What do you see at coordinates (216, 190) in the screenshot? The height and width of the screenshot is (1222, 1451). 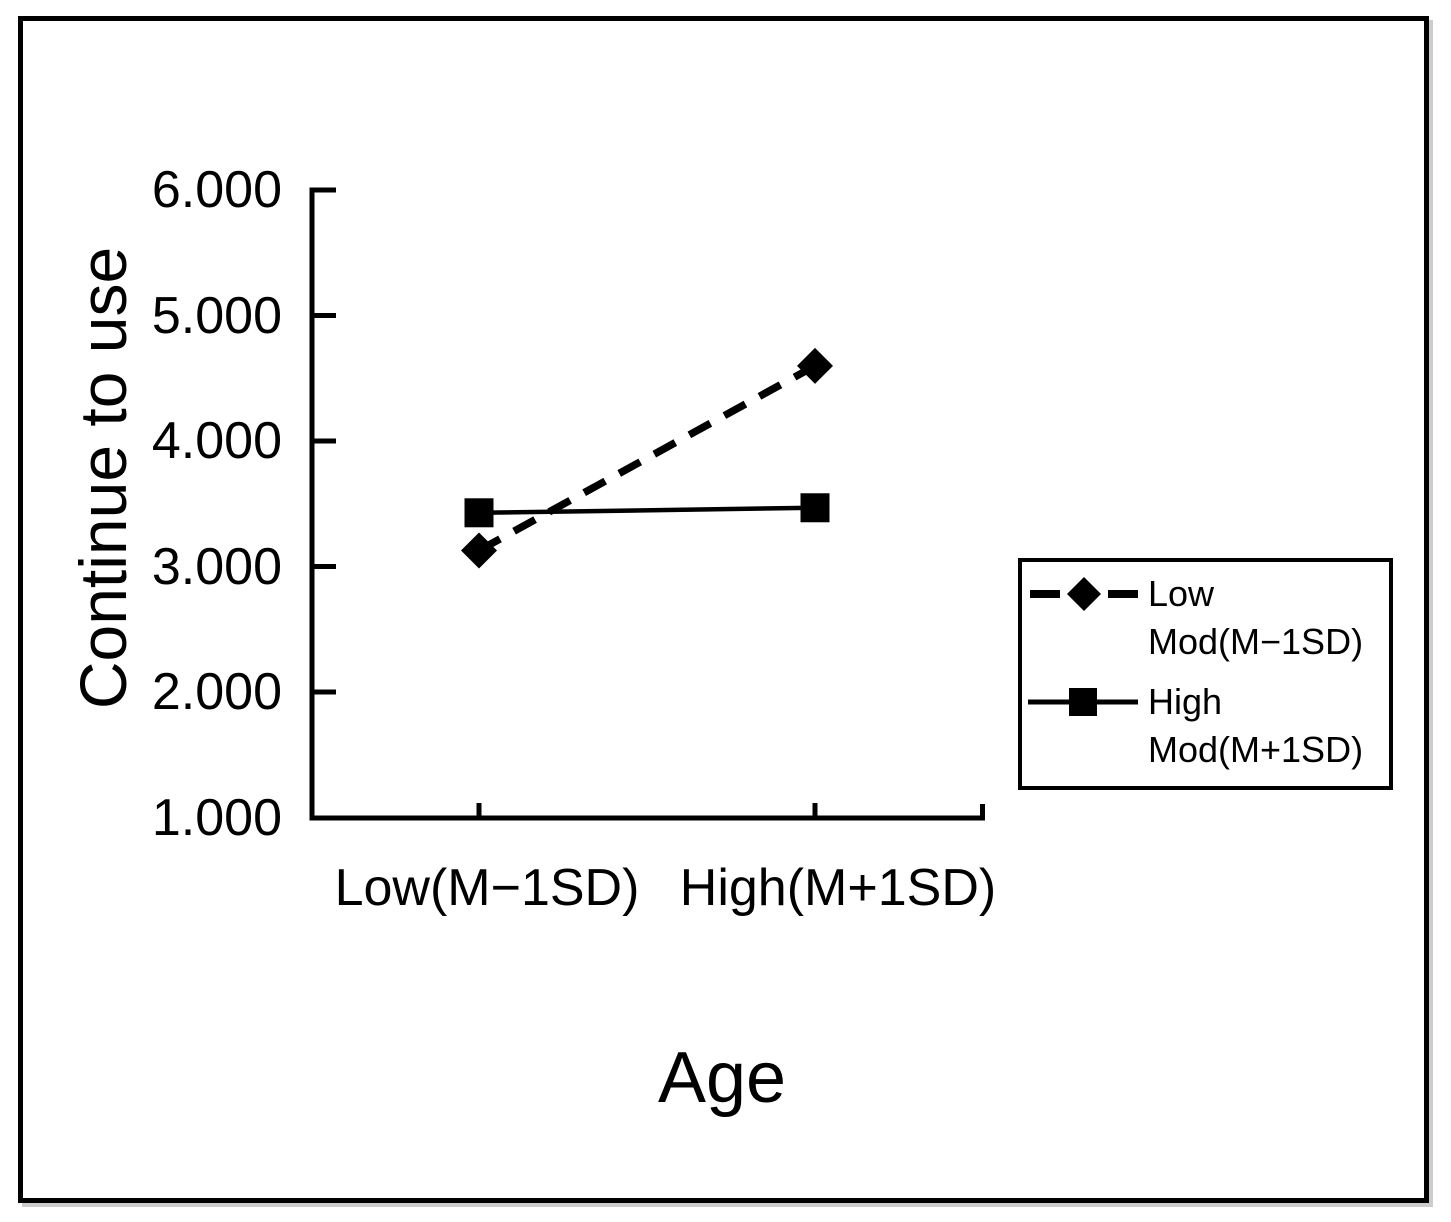 I see `ytick-label-6: 6.000` at bounding box center [216, 190].